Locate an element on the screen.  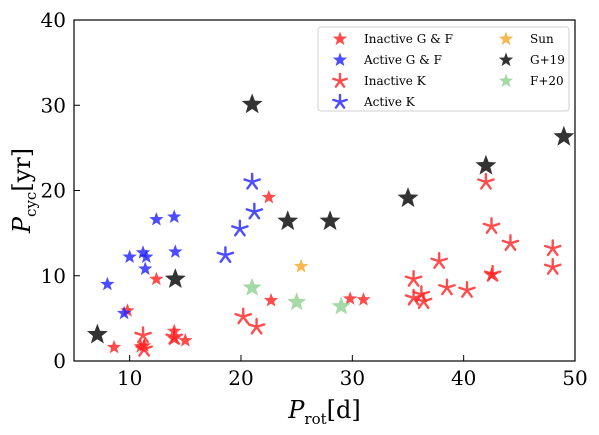
legend-label: G+19 is located at coordinates (547, 60).